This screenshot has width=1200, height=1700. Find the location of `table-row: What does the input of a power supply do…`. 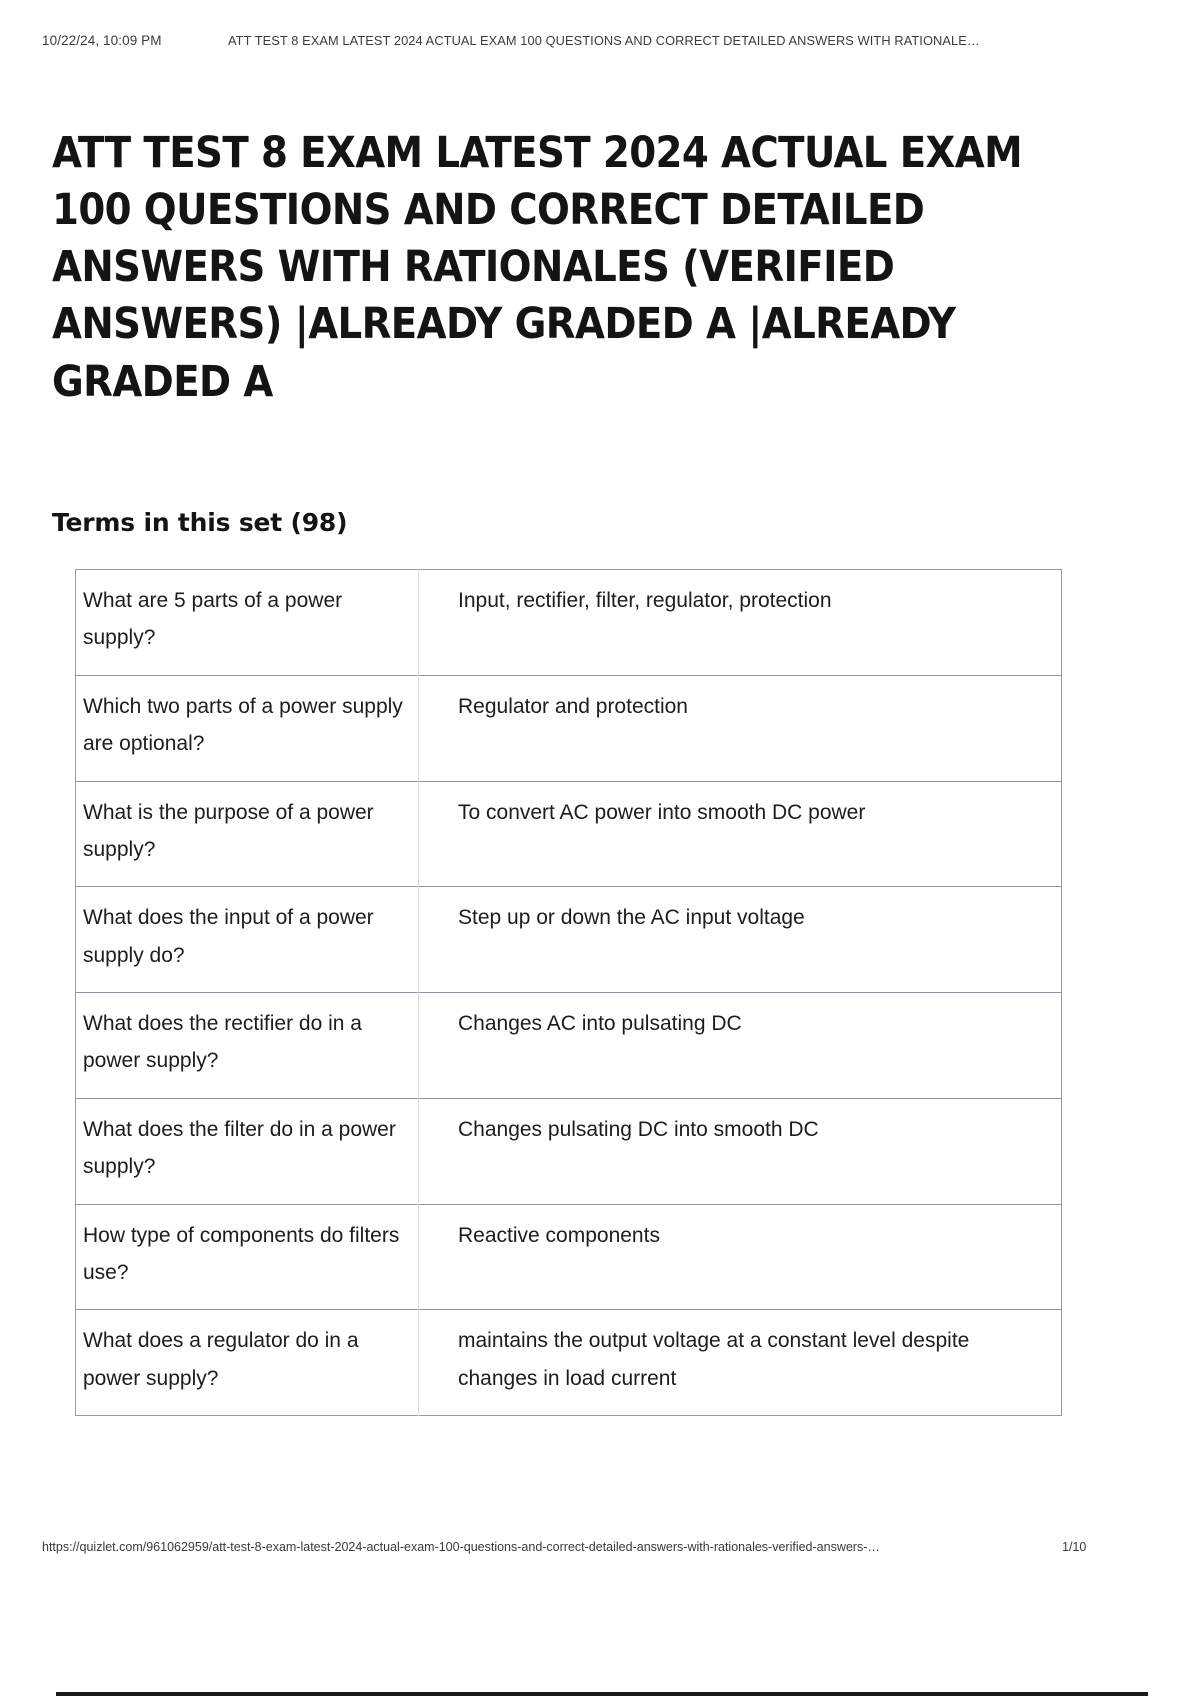

table-row: What does the input of a power supply do… is located at coordinates (568, 939).